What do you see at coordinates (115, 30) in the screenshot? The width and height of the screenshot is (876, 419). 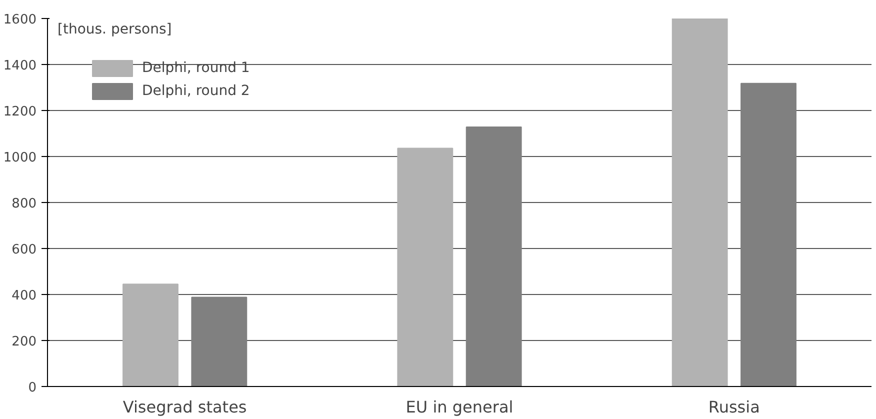 I see `y-axis-title: [thous. persons]` at bounding box center [115, 30].